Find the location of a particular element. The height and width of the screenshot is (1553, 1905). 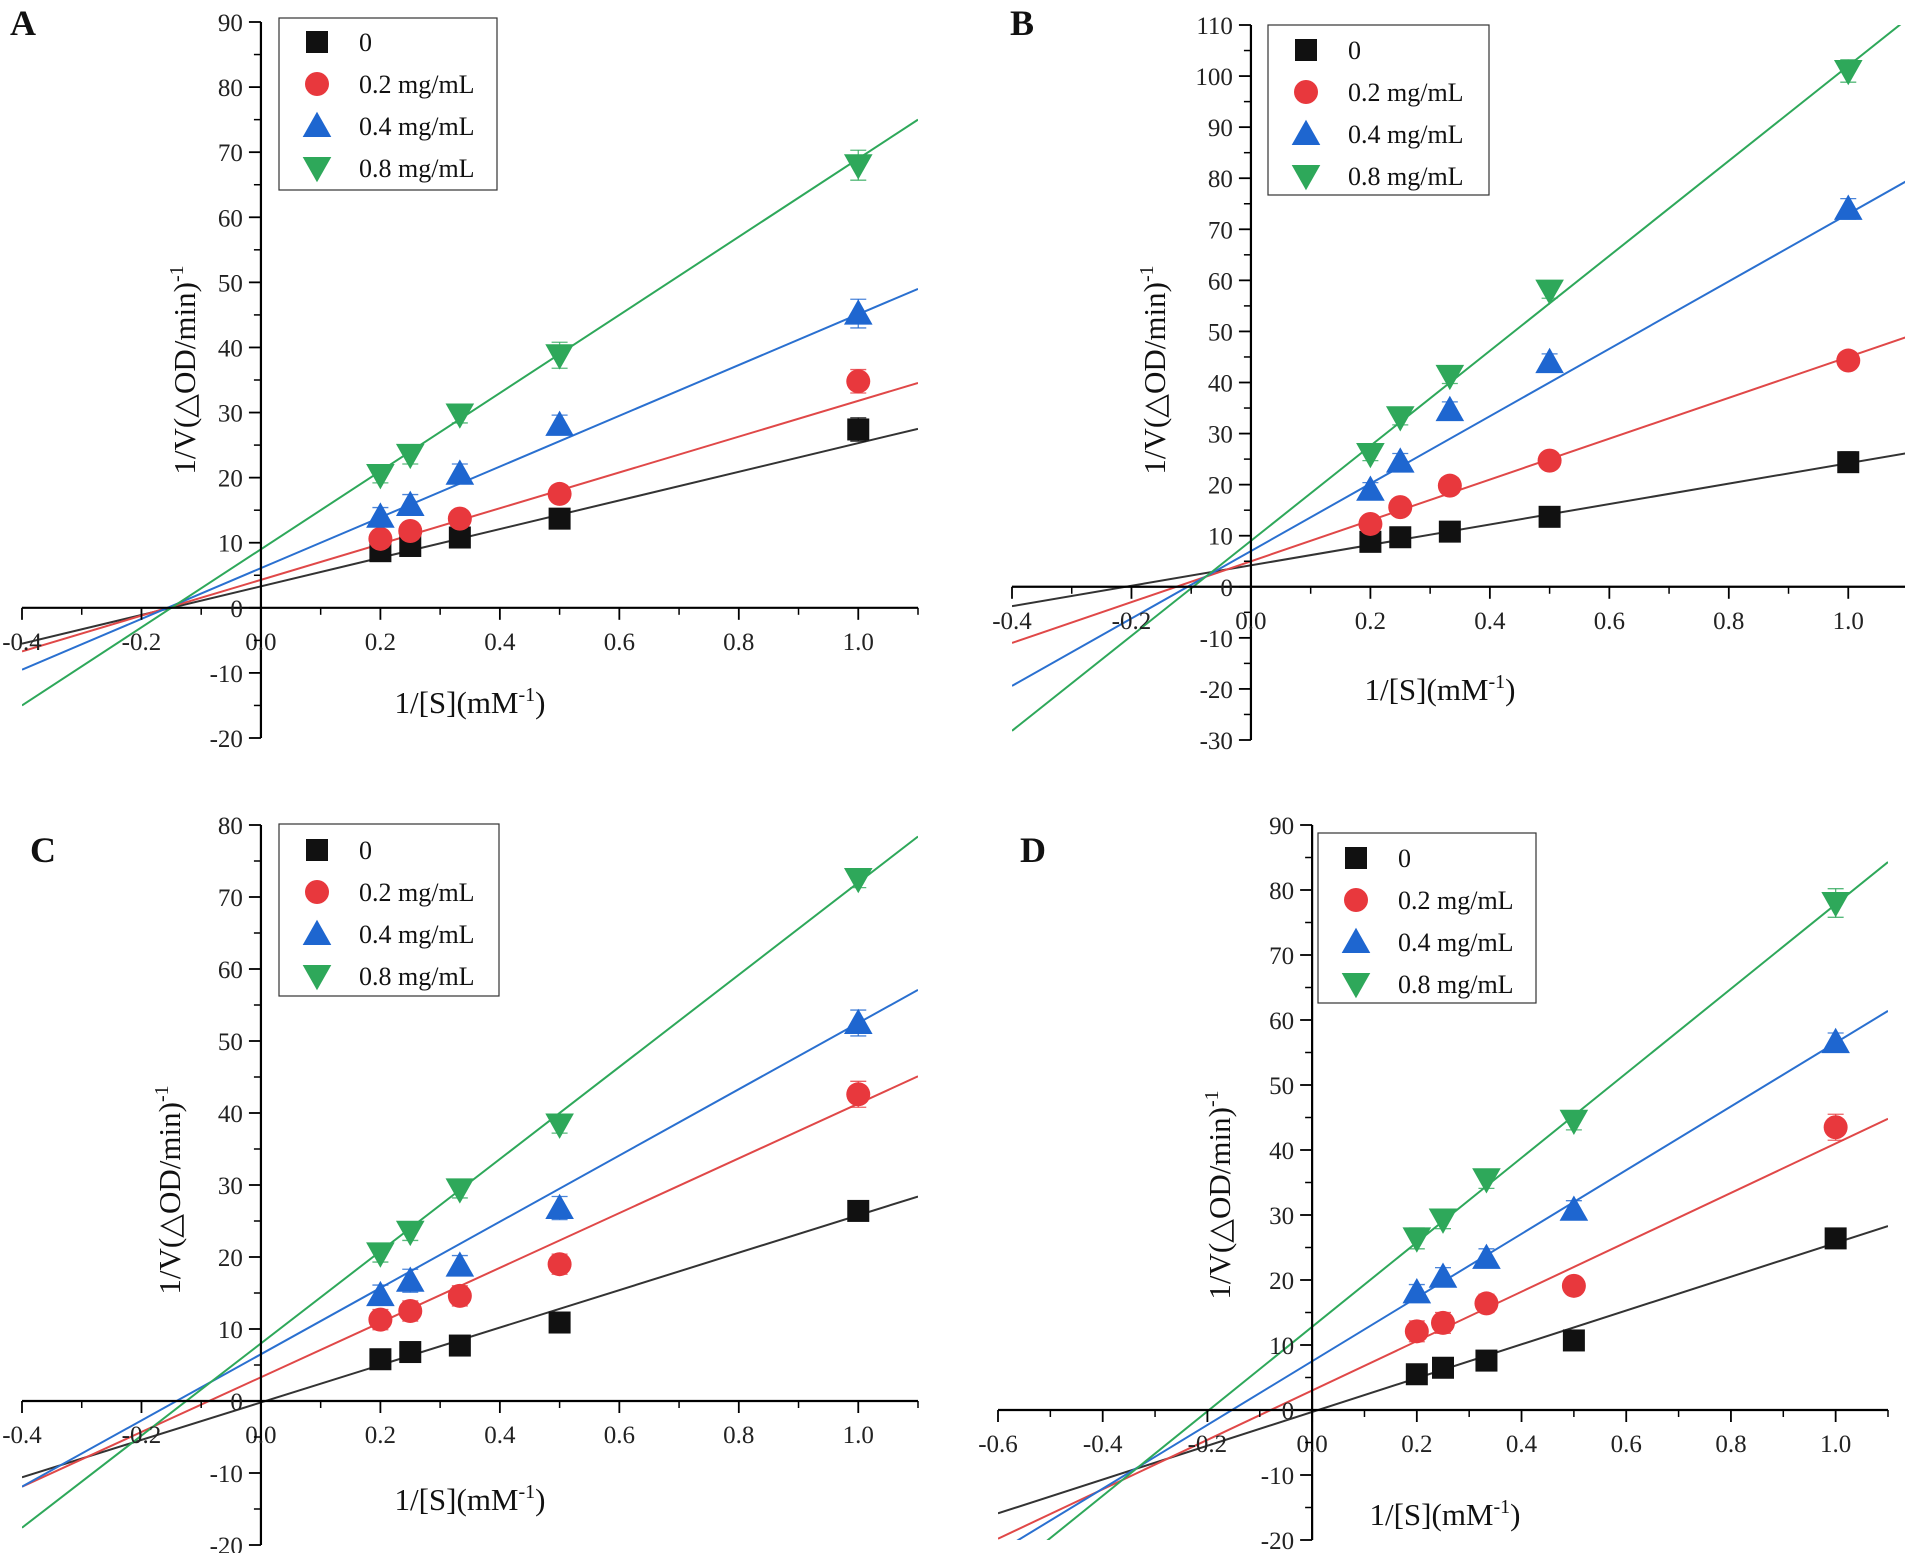

legend-label: 0.8 mg/mL is located at coordinates (417, 976).